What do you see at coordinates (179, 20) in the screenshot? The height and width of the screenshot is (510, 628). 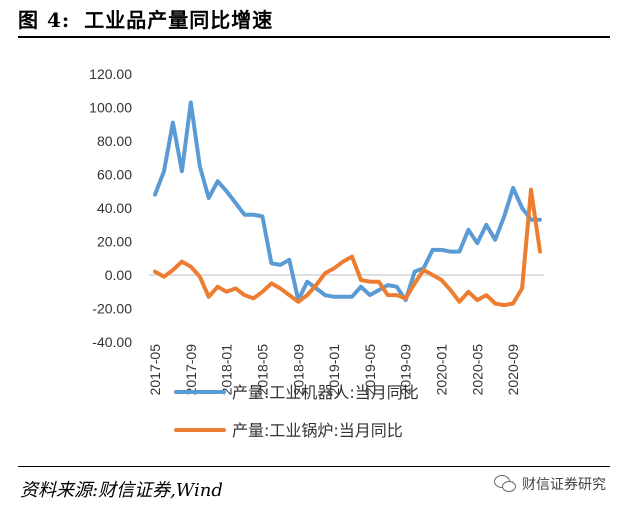 I see `figure-title-text: 工业品产量同比增速` at bounding box center [179, 20].